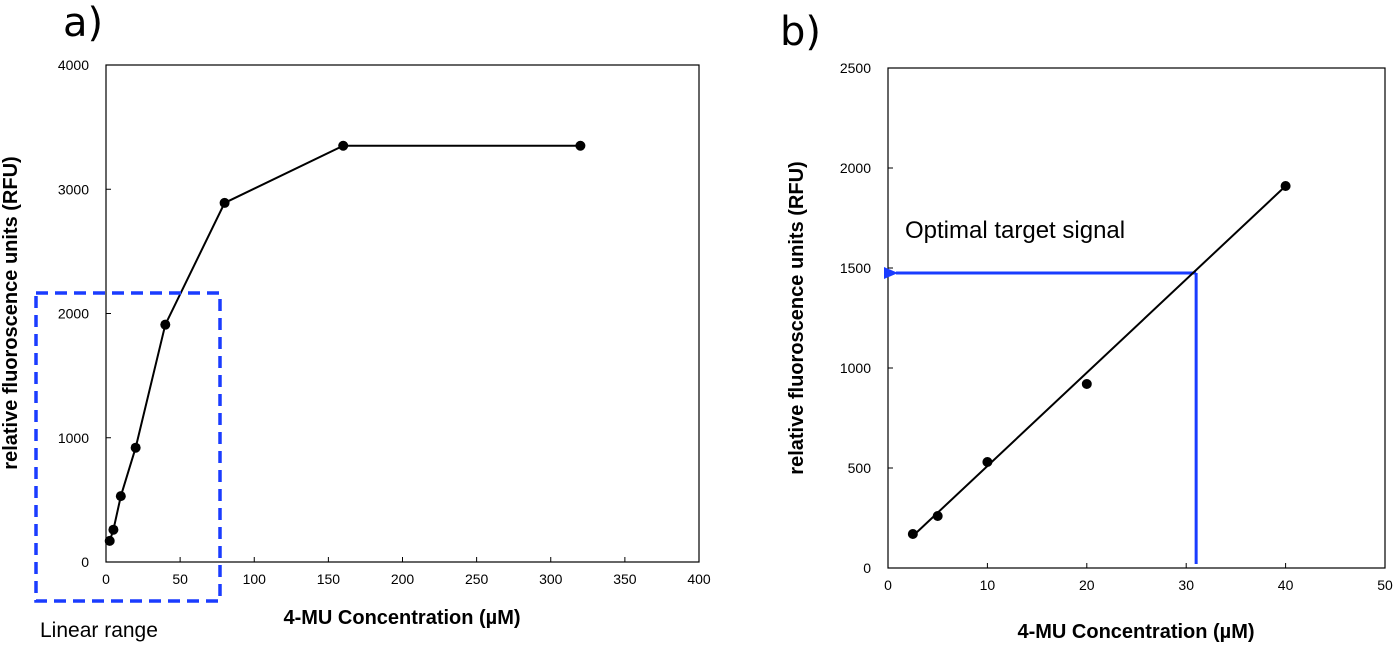 The width and height of the screenshot is (1400, 646). I want to click on panel-label-b: b), so click(800, 32).